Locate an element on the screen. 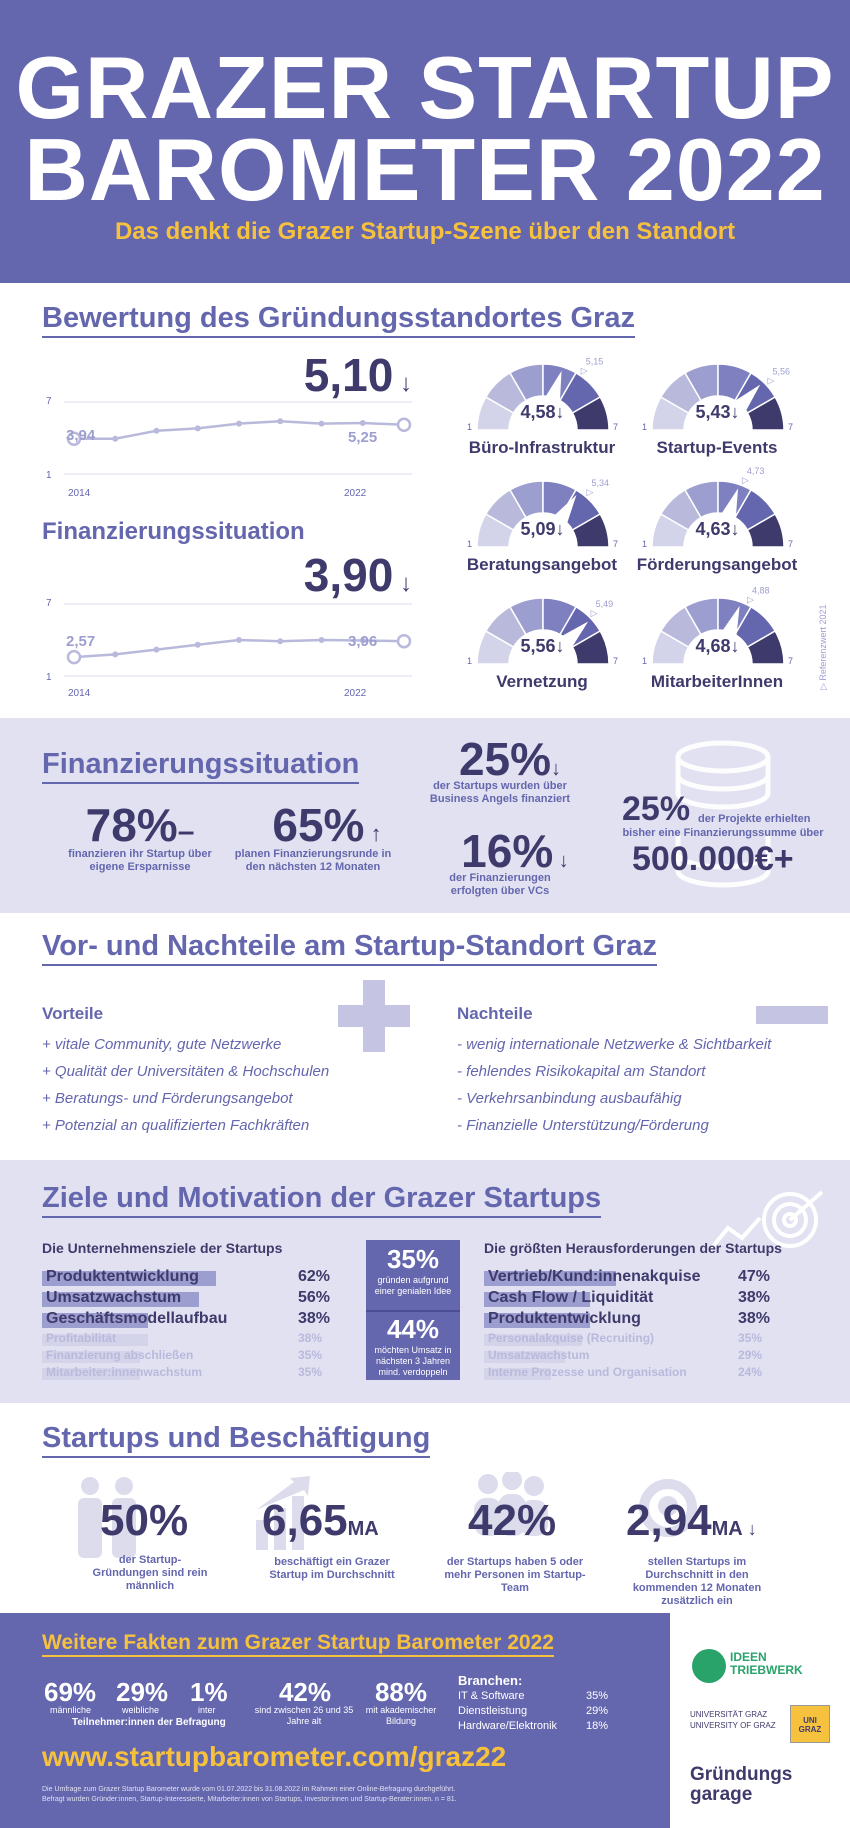 The image size is (850, 1828). male-label: männliche is located at coordinates (71, 1710).